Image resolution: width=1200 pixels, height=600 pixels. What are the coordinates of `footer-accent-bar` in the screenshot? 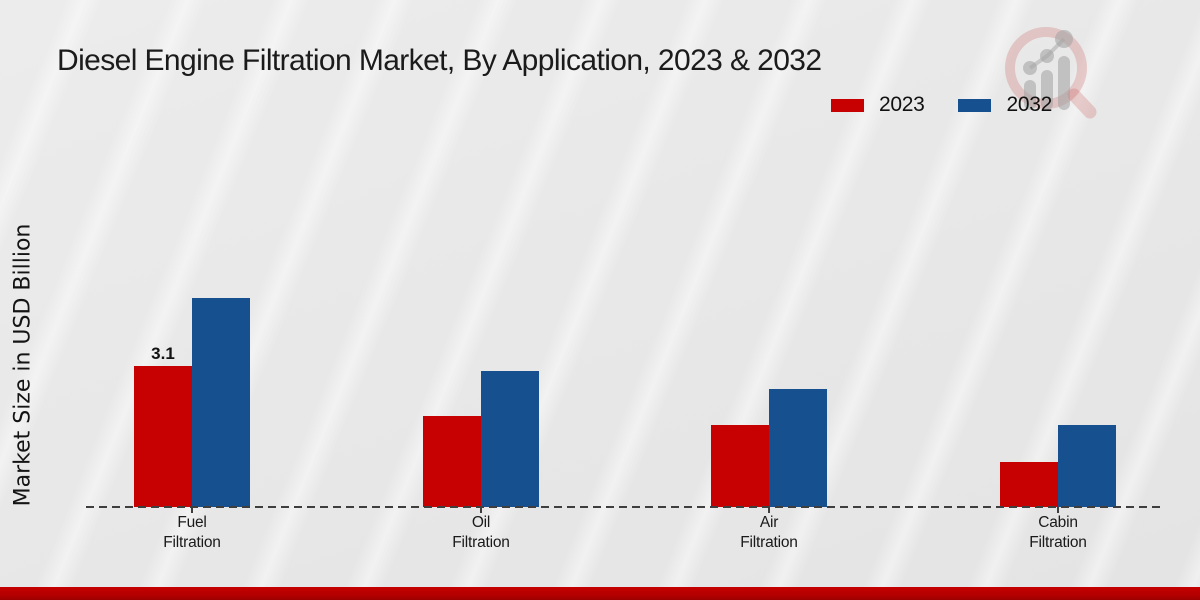 It's located at (600, 593).